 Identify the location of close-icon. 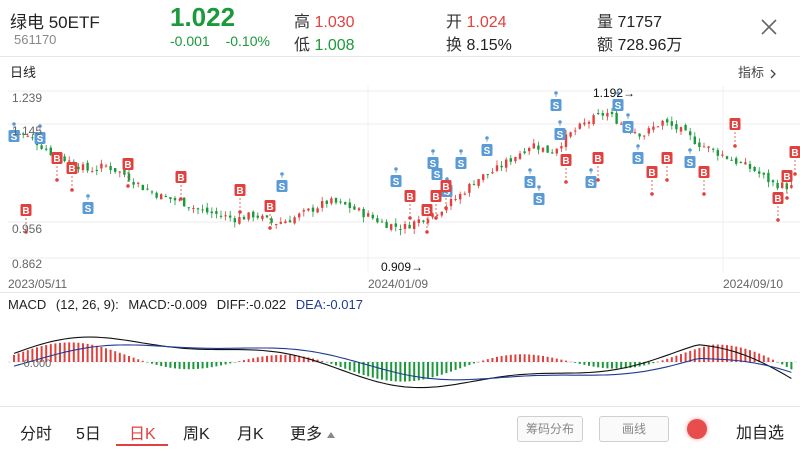
(769, 27).